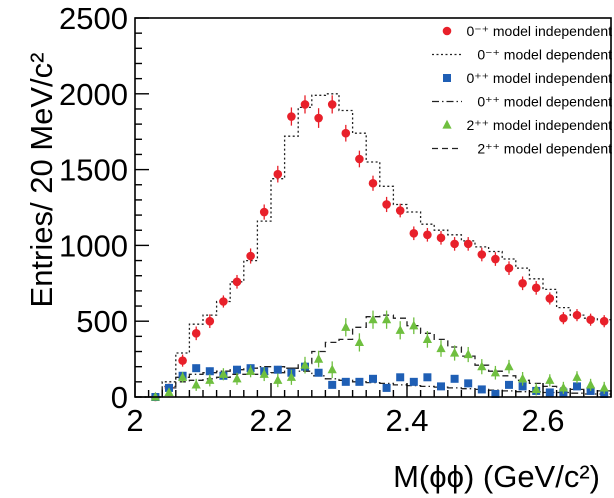 The image size is (614, 498). Describe the element at coordinates (93, 170) in the screenshot. I see `y-tick-label: 1500` at that location.